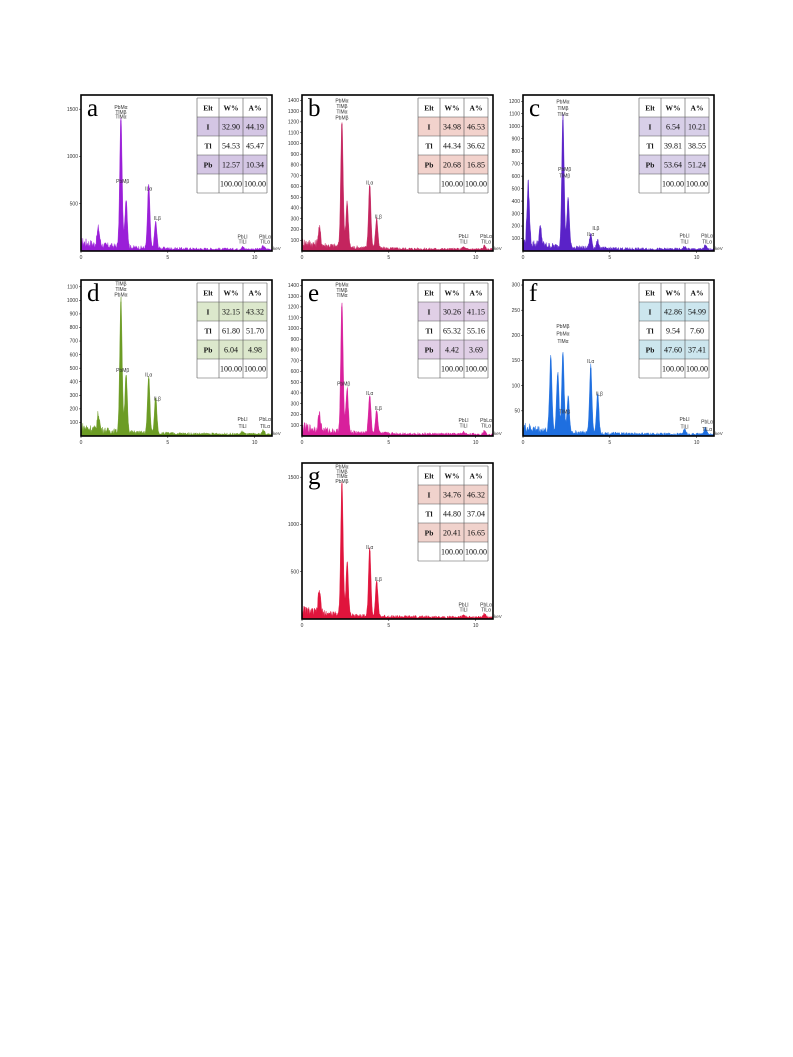  What do you see at coordinates (341, 107) in the screenshot?
I see `peak-label: TlMβ` at bounding box center [341, 107].